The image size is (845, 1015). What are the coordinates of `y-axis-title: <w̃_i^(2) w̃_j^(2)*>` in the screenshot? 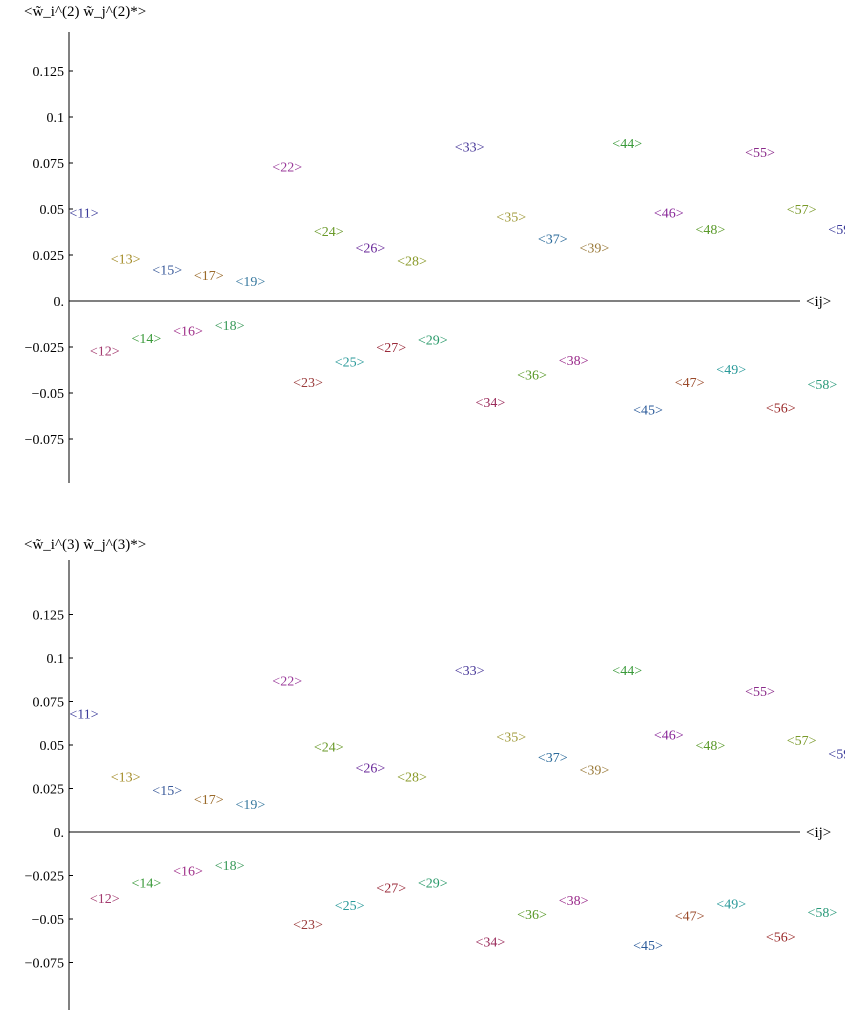 It's located at (85, 12).